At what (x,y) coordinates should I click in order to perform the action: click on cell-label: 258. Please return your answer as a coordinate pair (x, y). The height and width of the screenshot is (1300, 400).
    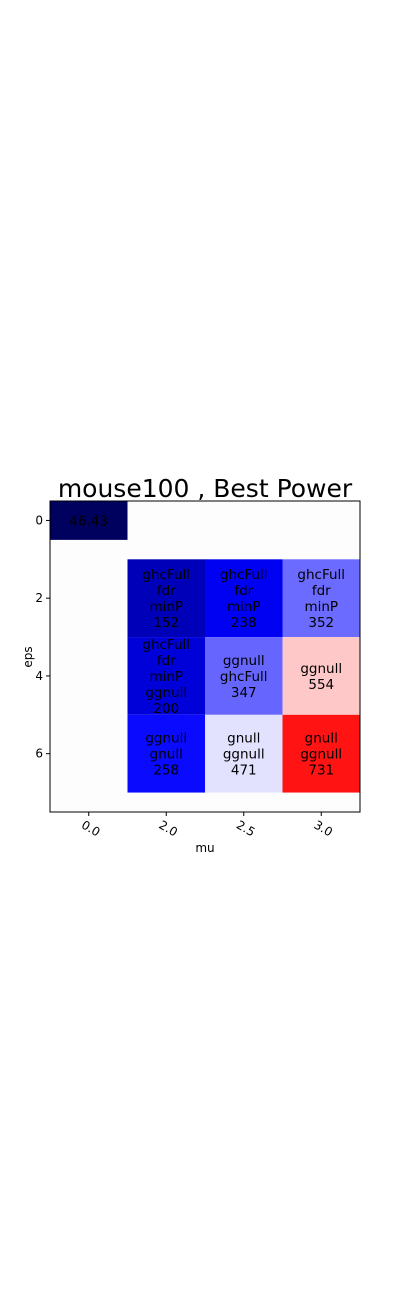
    Looking at the image, I should click on (166, 771).